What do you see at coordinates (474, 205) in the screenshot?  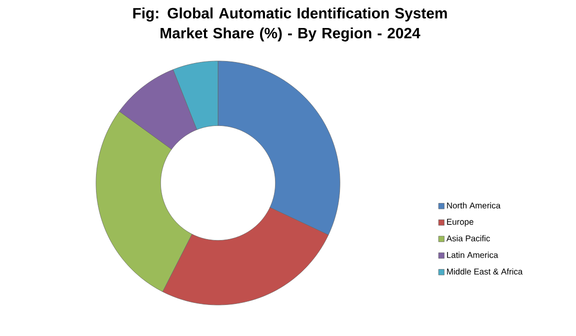 I see `legend-label: North America` at bounding box center [474, 205].